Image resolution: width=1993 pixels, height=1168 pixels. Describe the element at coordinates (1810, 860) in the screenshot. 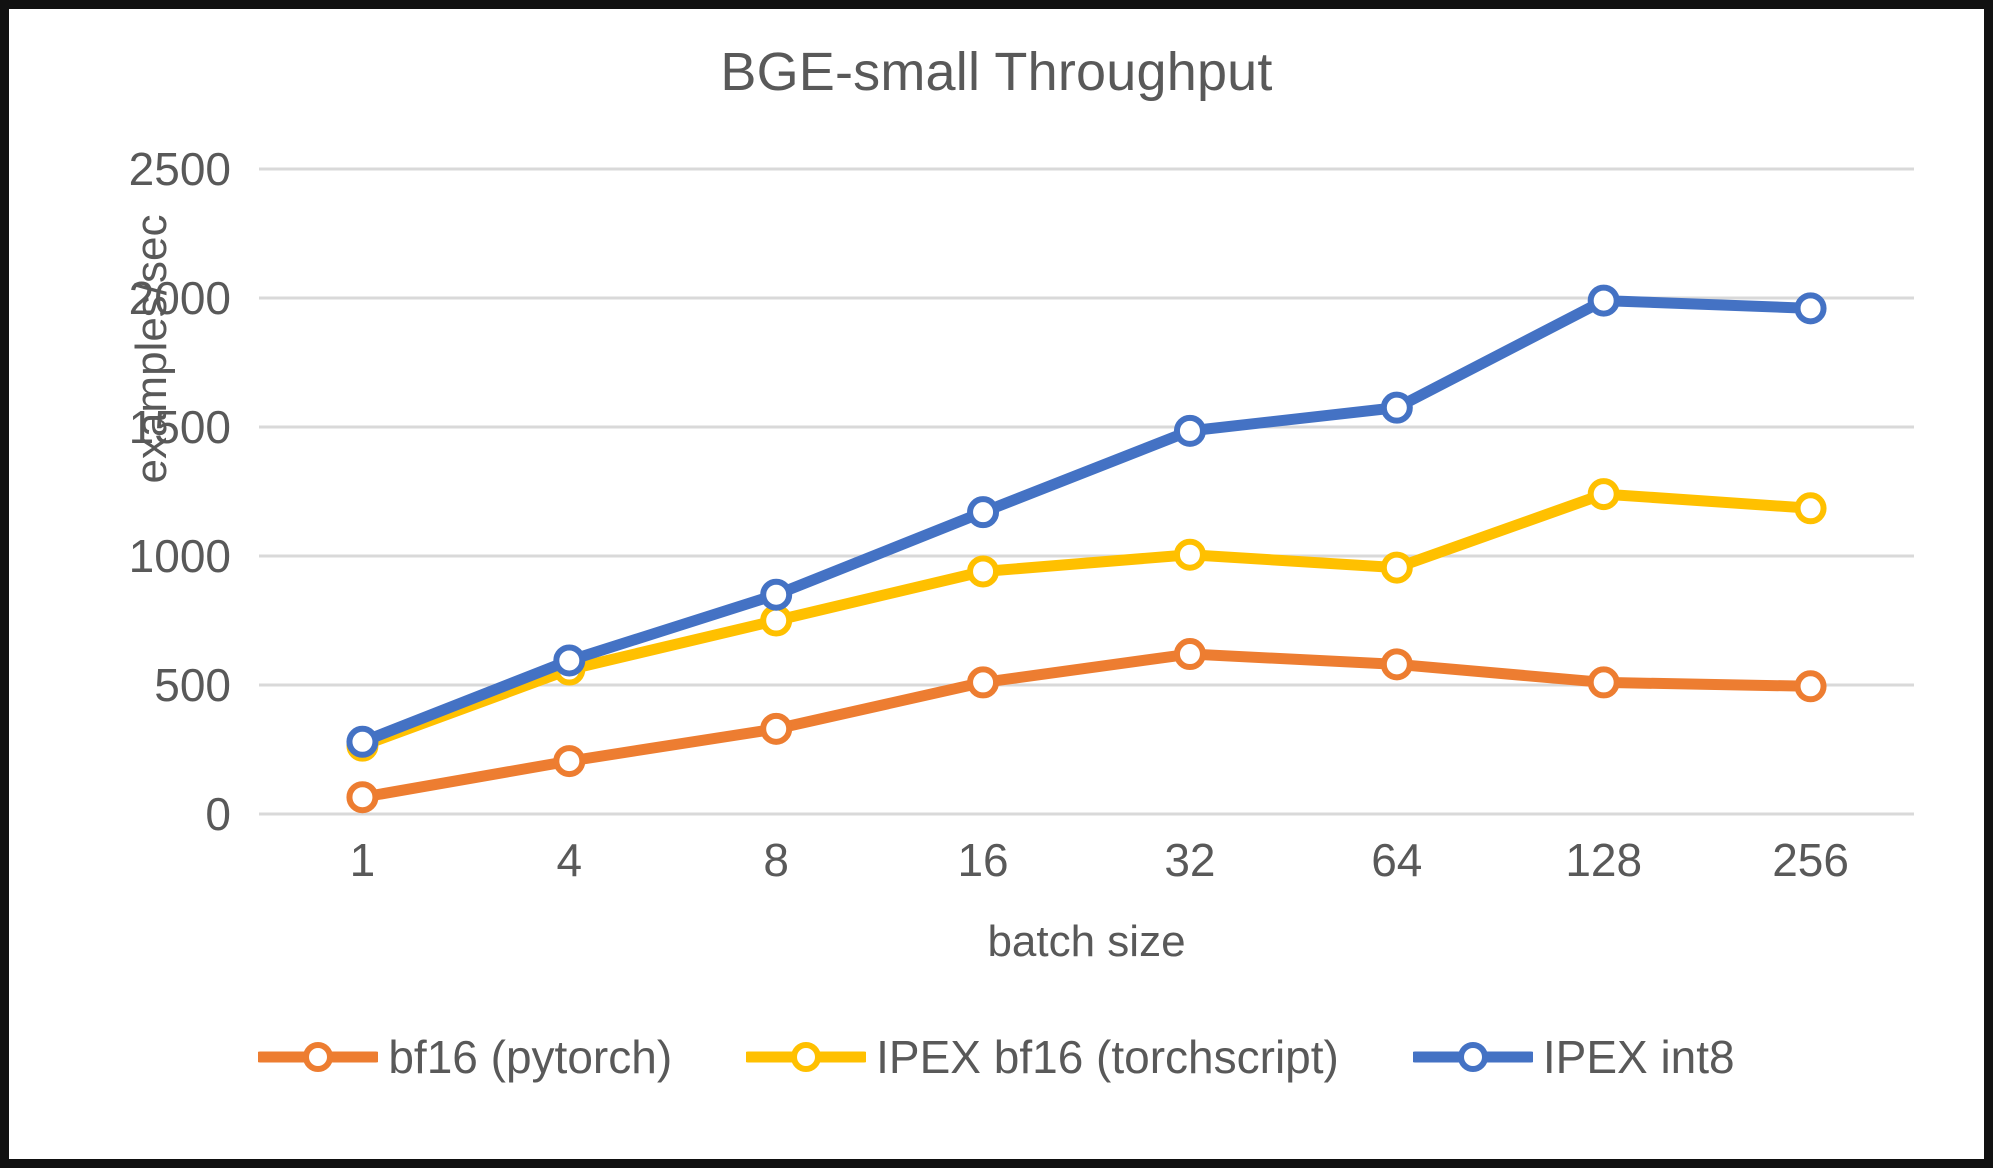

I see `x-tick-label: 256` at that location.